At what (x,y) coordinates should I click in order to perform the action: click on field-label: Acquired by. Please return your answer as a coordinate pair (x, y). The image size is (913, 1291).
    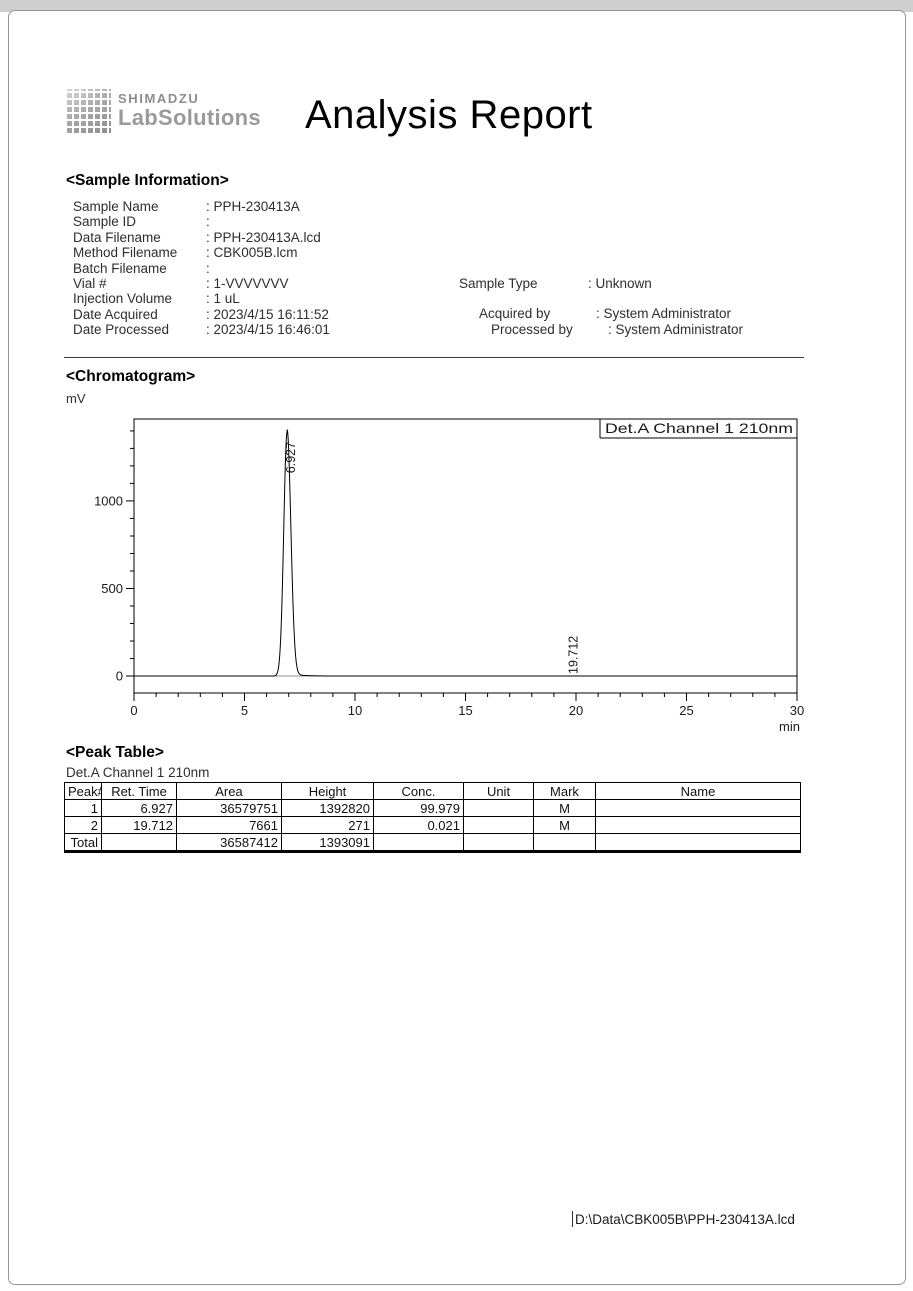
    Looking at the image, I should click on (515, 314).